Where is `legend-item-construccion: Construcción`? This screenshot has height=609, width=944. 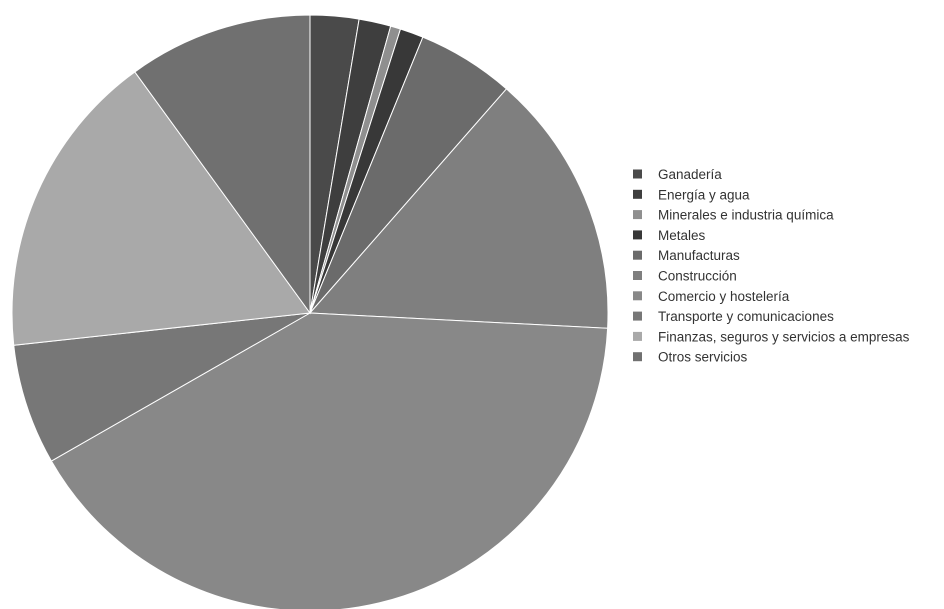 legend-item-construccion: Construcción is located at coordinates (685, 276).